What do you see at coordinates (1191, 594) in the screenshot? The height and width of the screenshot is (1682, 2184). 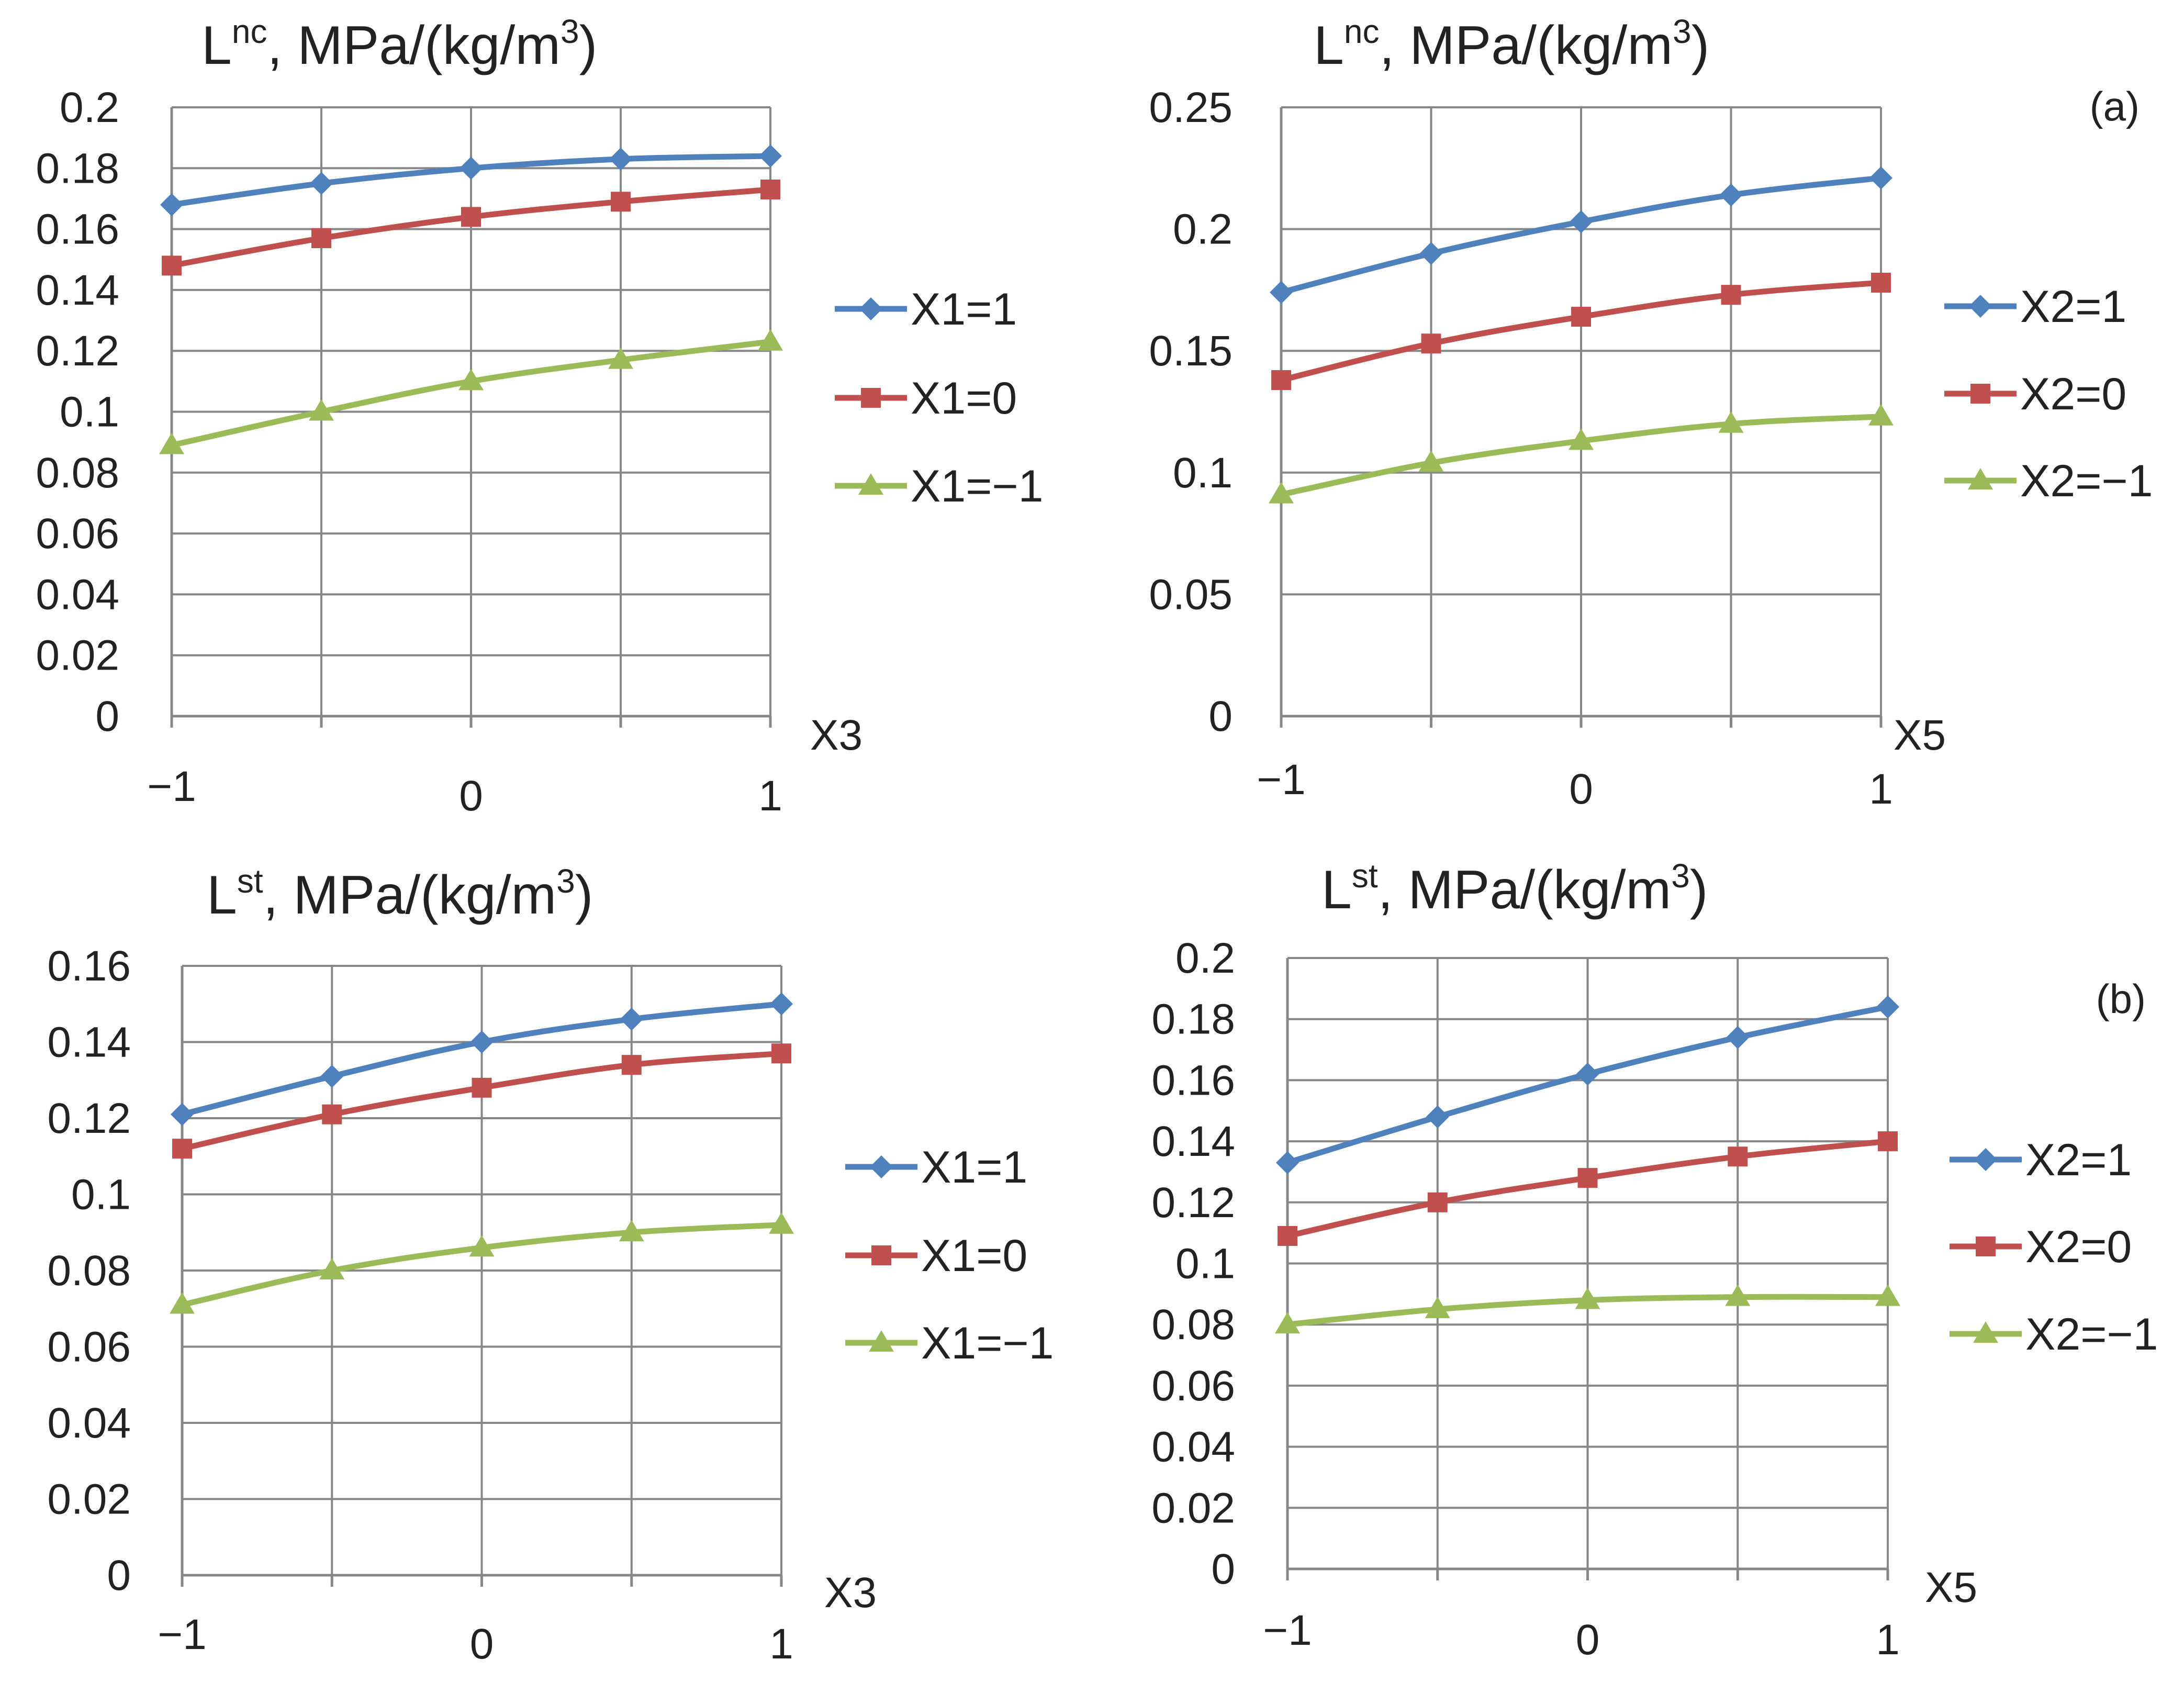 I see `y-tick-label: 0.05` at bounding box center [1191, 594].